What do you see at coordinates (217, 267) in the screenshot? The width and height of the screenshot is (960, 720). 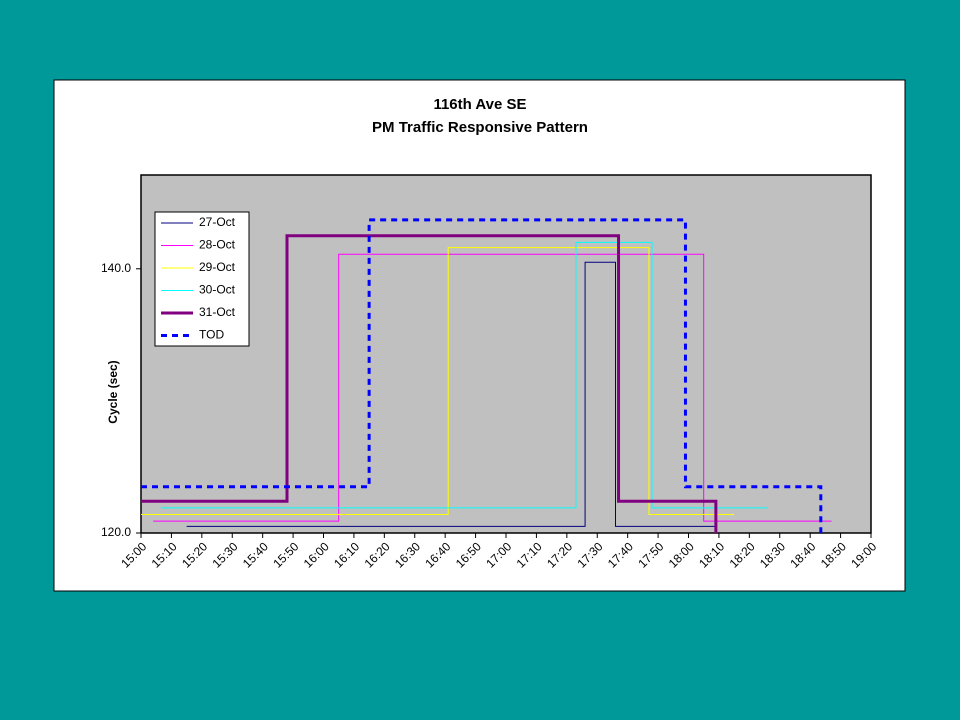 I see `legend-label: 29-Oct` at bounding box center [217, 267].